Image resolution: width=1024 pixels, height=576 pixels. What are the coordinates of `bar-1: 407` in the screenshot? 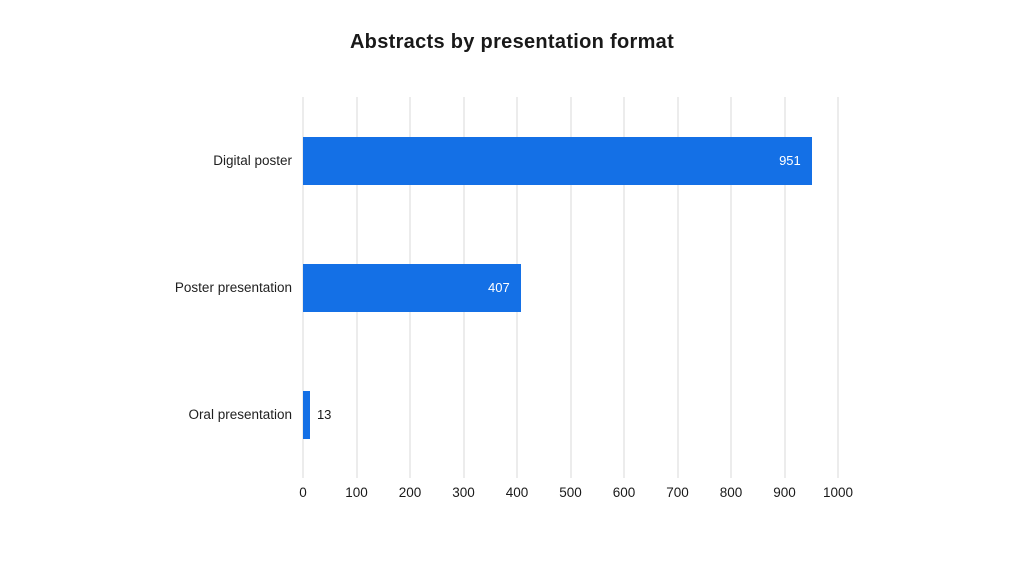 It's located at (412, 287).